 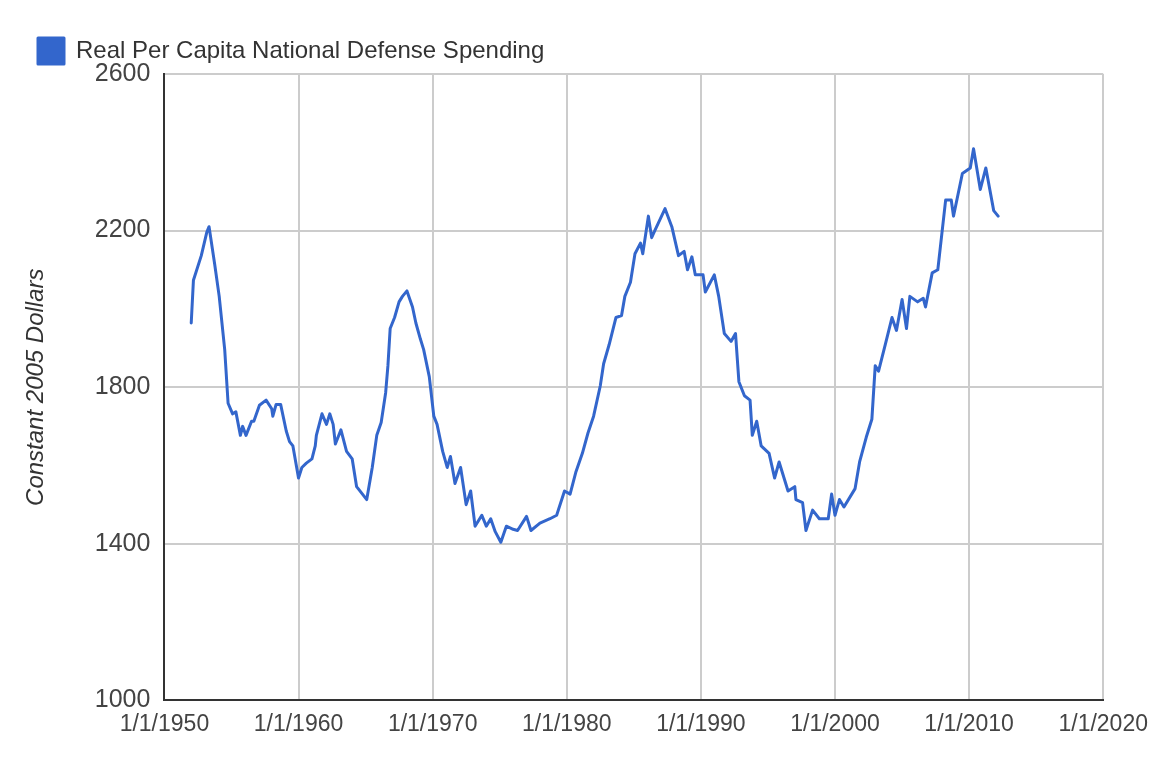 I want to click on x-tick-label: 1/1/1990, so click(x=701, y=722).